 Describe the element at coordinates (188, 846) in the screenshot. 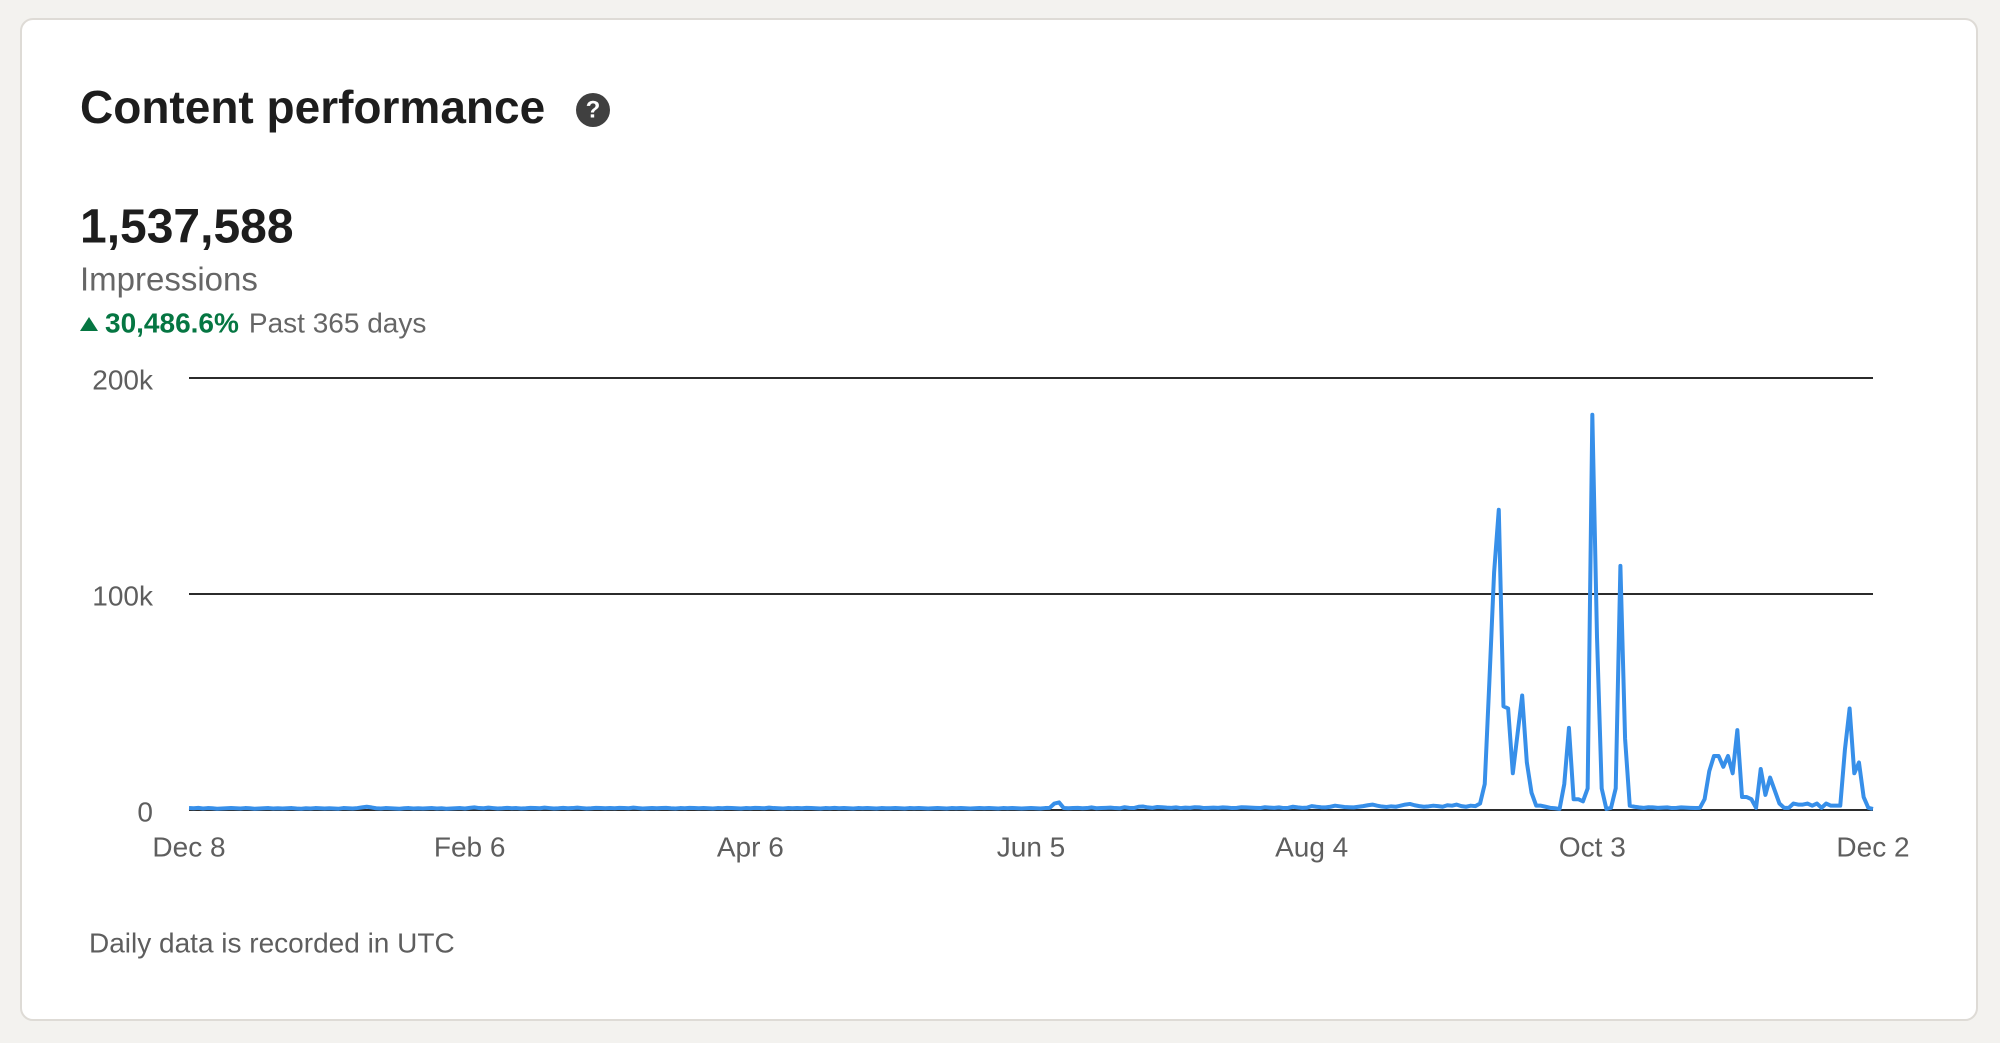

I see `x-tick-label: Dec 8` at that location.